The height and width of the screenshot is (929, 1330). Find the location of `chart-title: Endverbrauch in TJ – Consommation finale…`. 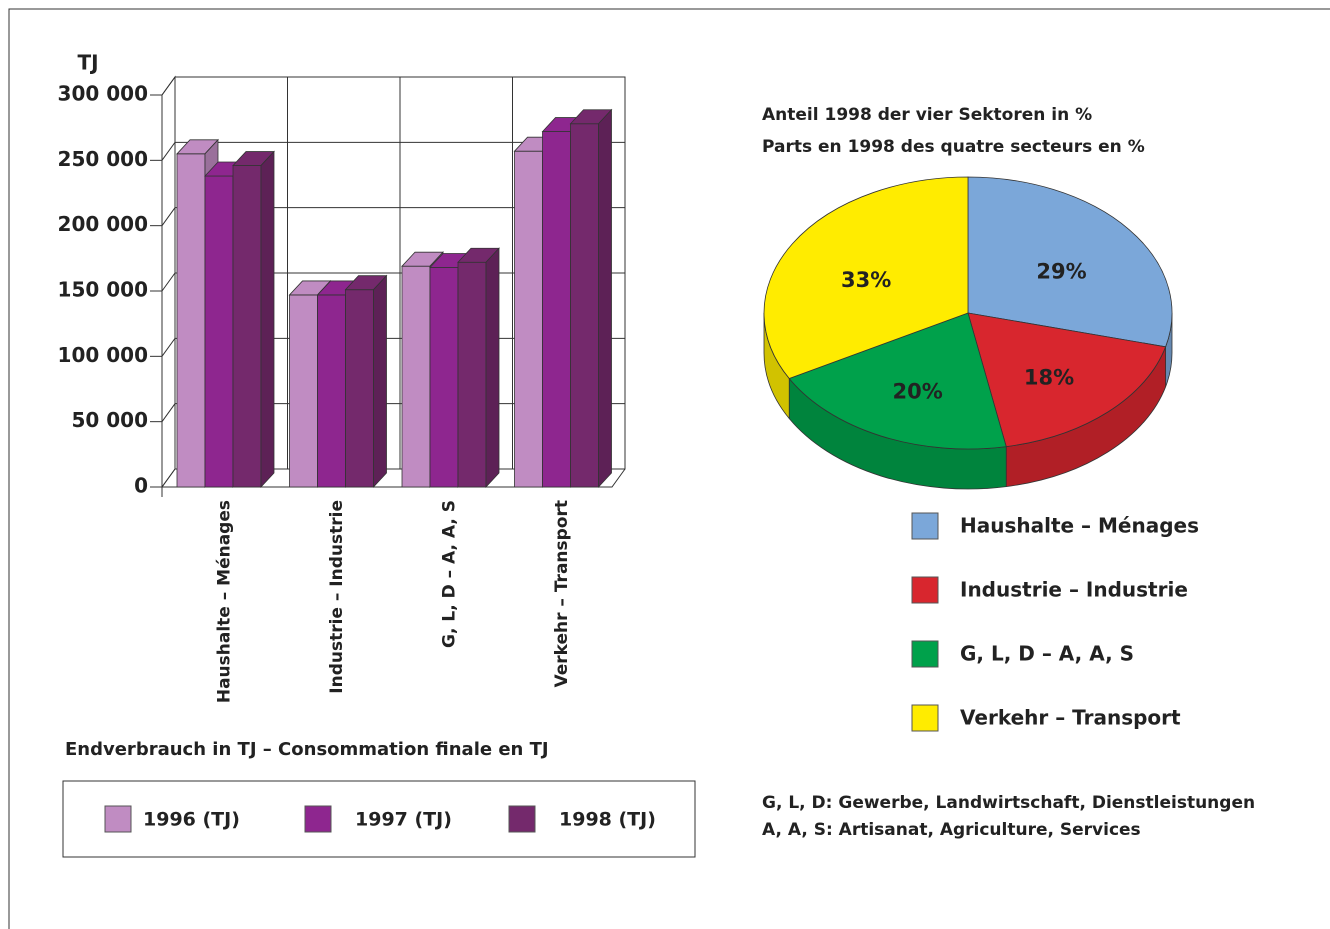

chart-title: Endverbrauch in TJ – Consommation finale… is located at coordinates (307, 749).